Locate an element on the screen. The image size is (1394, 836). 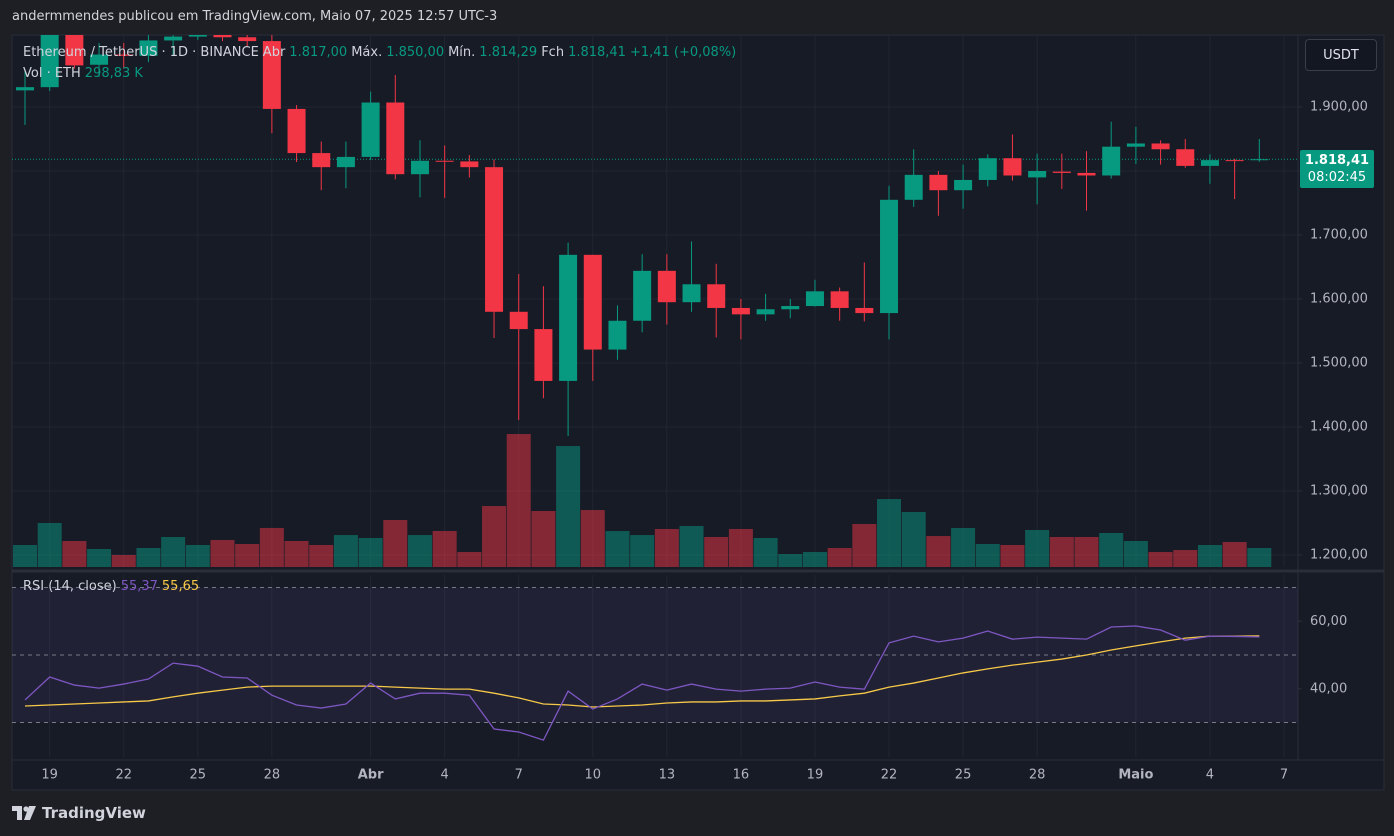
volume-legend: Vol · ETH 298,83 K is located at coordinates (83, 73).